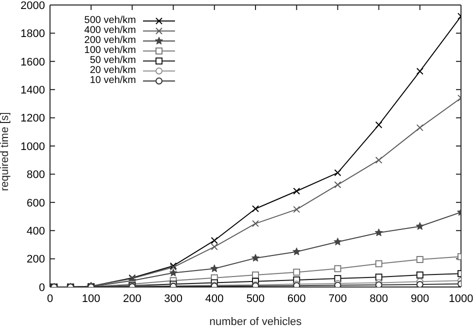 Image resolution: width=474 pixels, height=329 pixels. Describe the element at coordinates (420, 298) in the screenshot. I see `x-tick-label: 900` at that location.